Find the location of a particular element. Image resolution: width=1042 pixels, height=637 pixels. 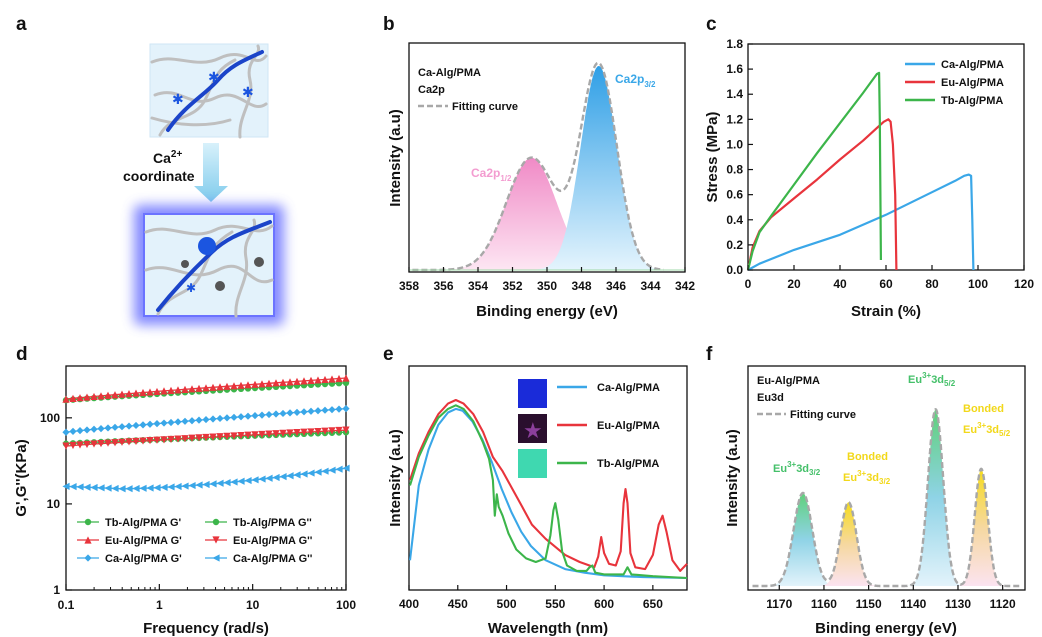

panel-b-xtick-label: 348 is located at coordinates (581, 286).